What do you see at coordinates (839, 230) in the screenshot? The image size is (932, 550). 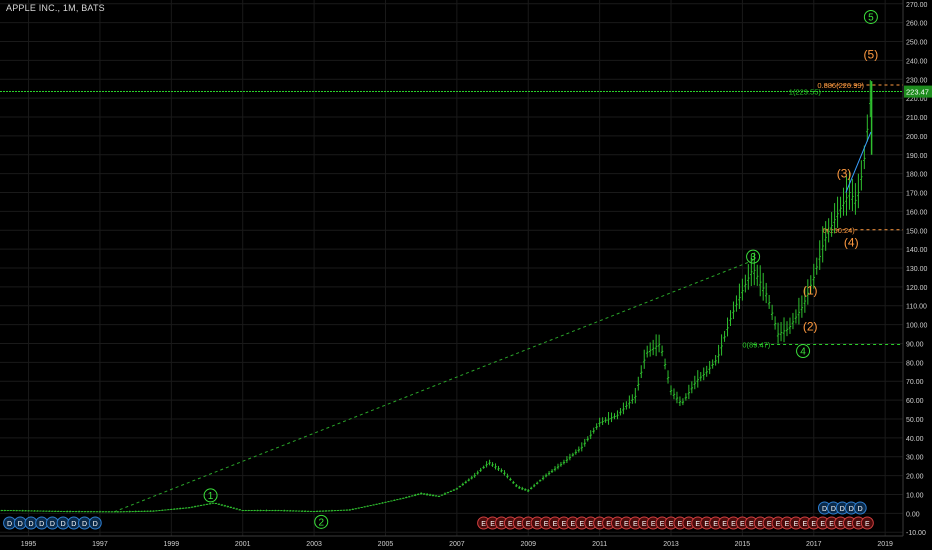 I see `fib-level-label: 0(150.24)` at bounding box center [839, 230].